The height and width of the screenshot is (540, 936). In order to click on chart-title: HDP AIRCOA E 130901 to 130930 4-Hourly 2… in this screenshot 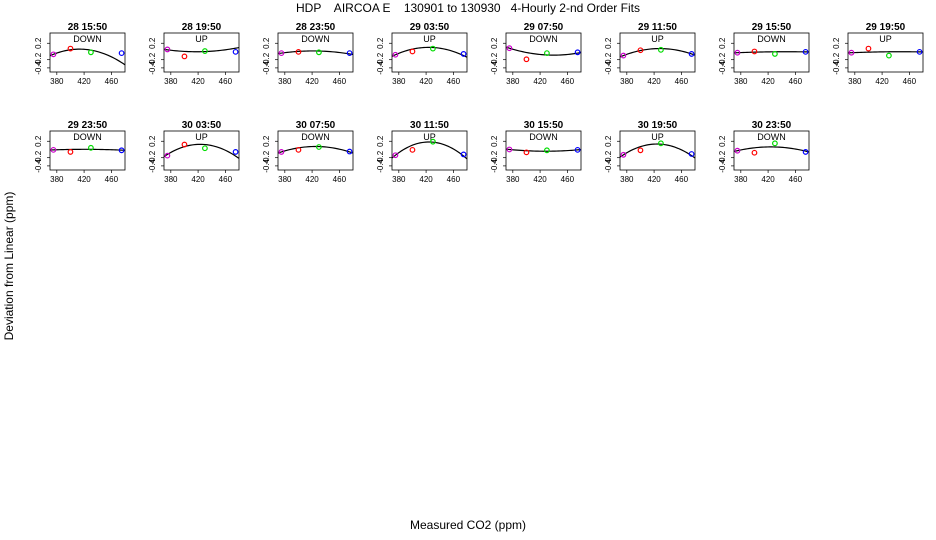, I will do `click(468, 8)`.